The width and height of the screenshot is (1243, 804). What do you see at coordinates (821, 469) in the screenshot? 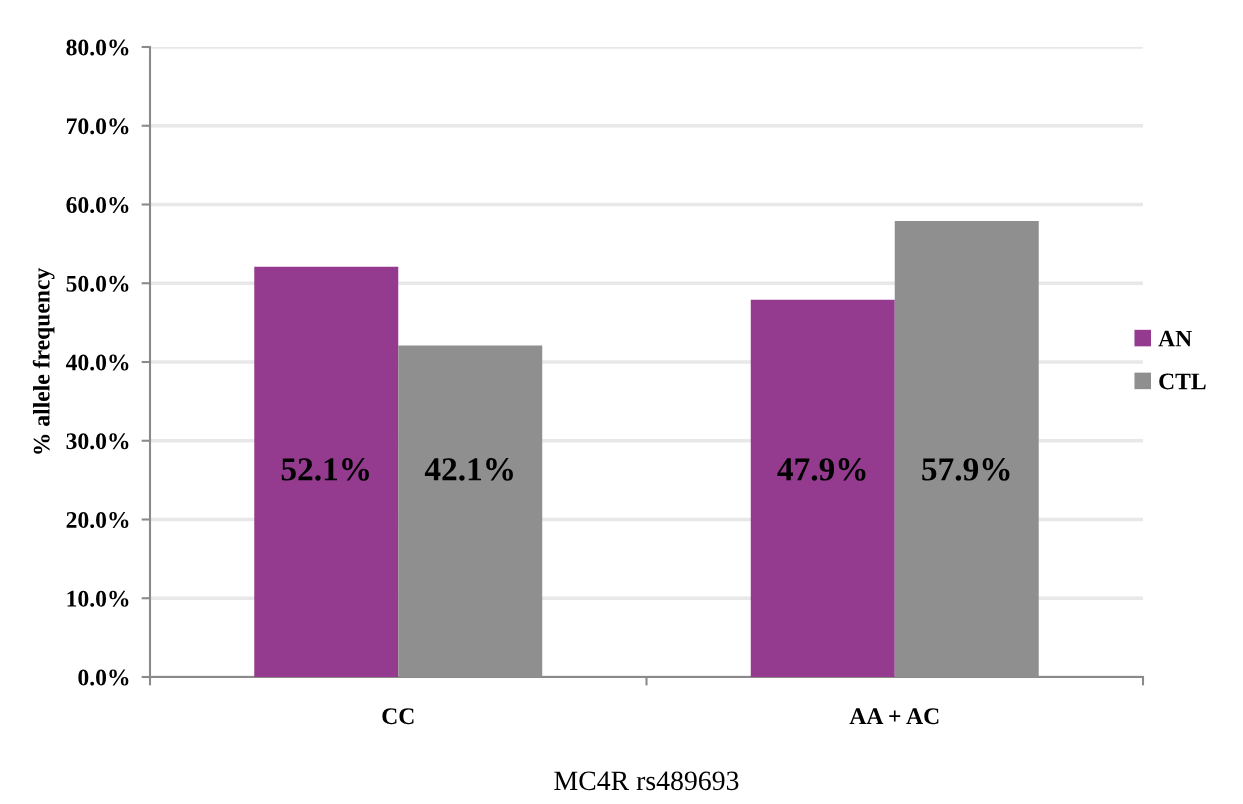
I see `data-label: 47.9%` at bounding box center [821, 469].